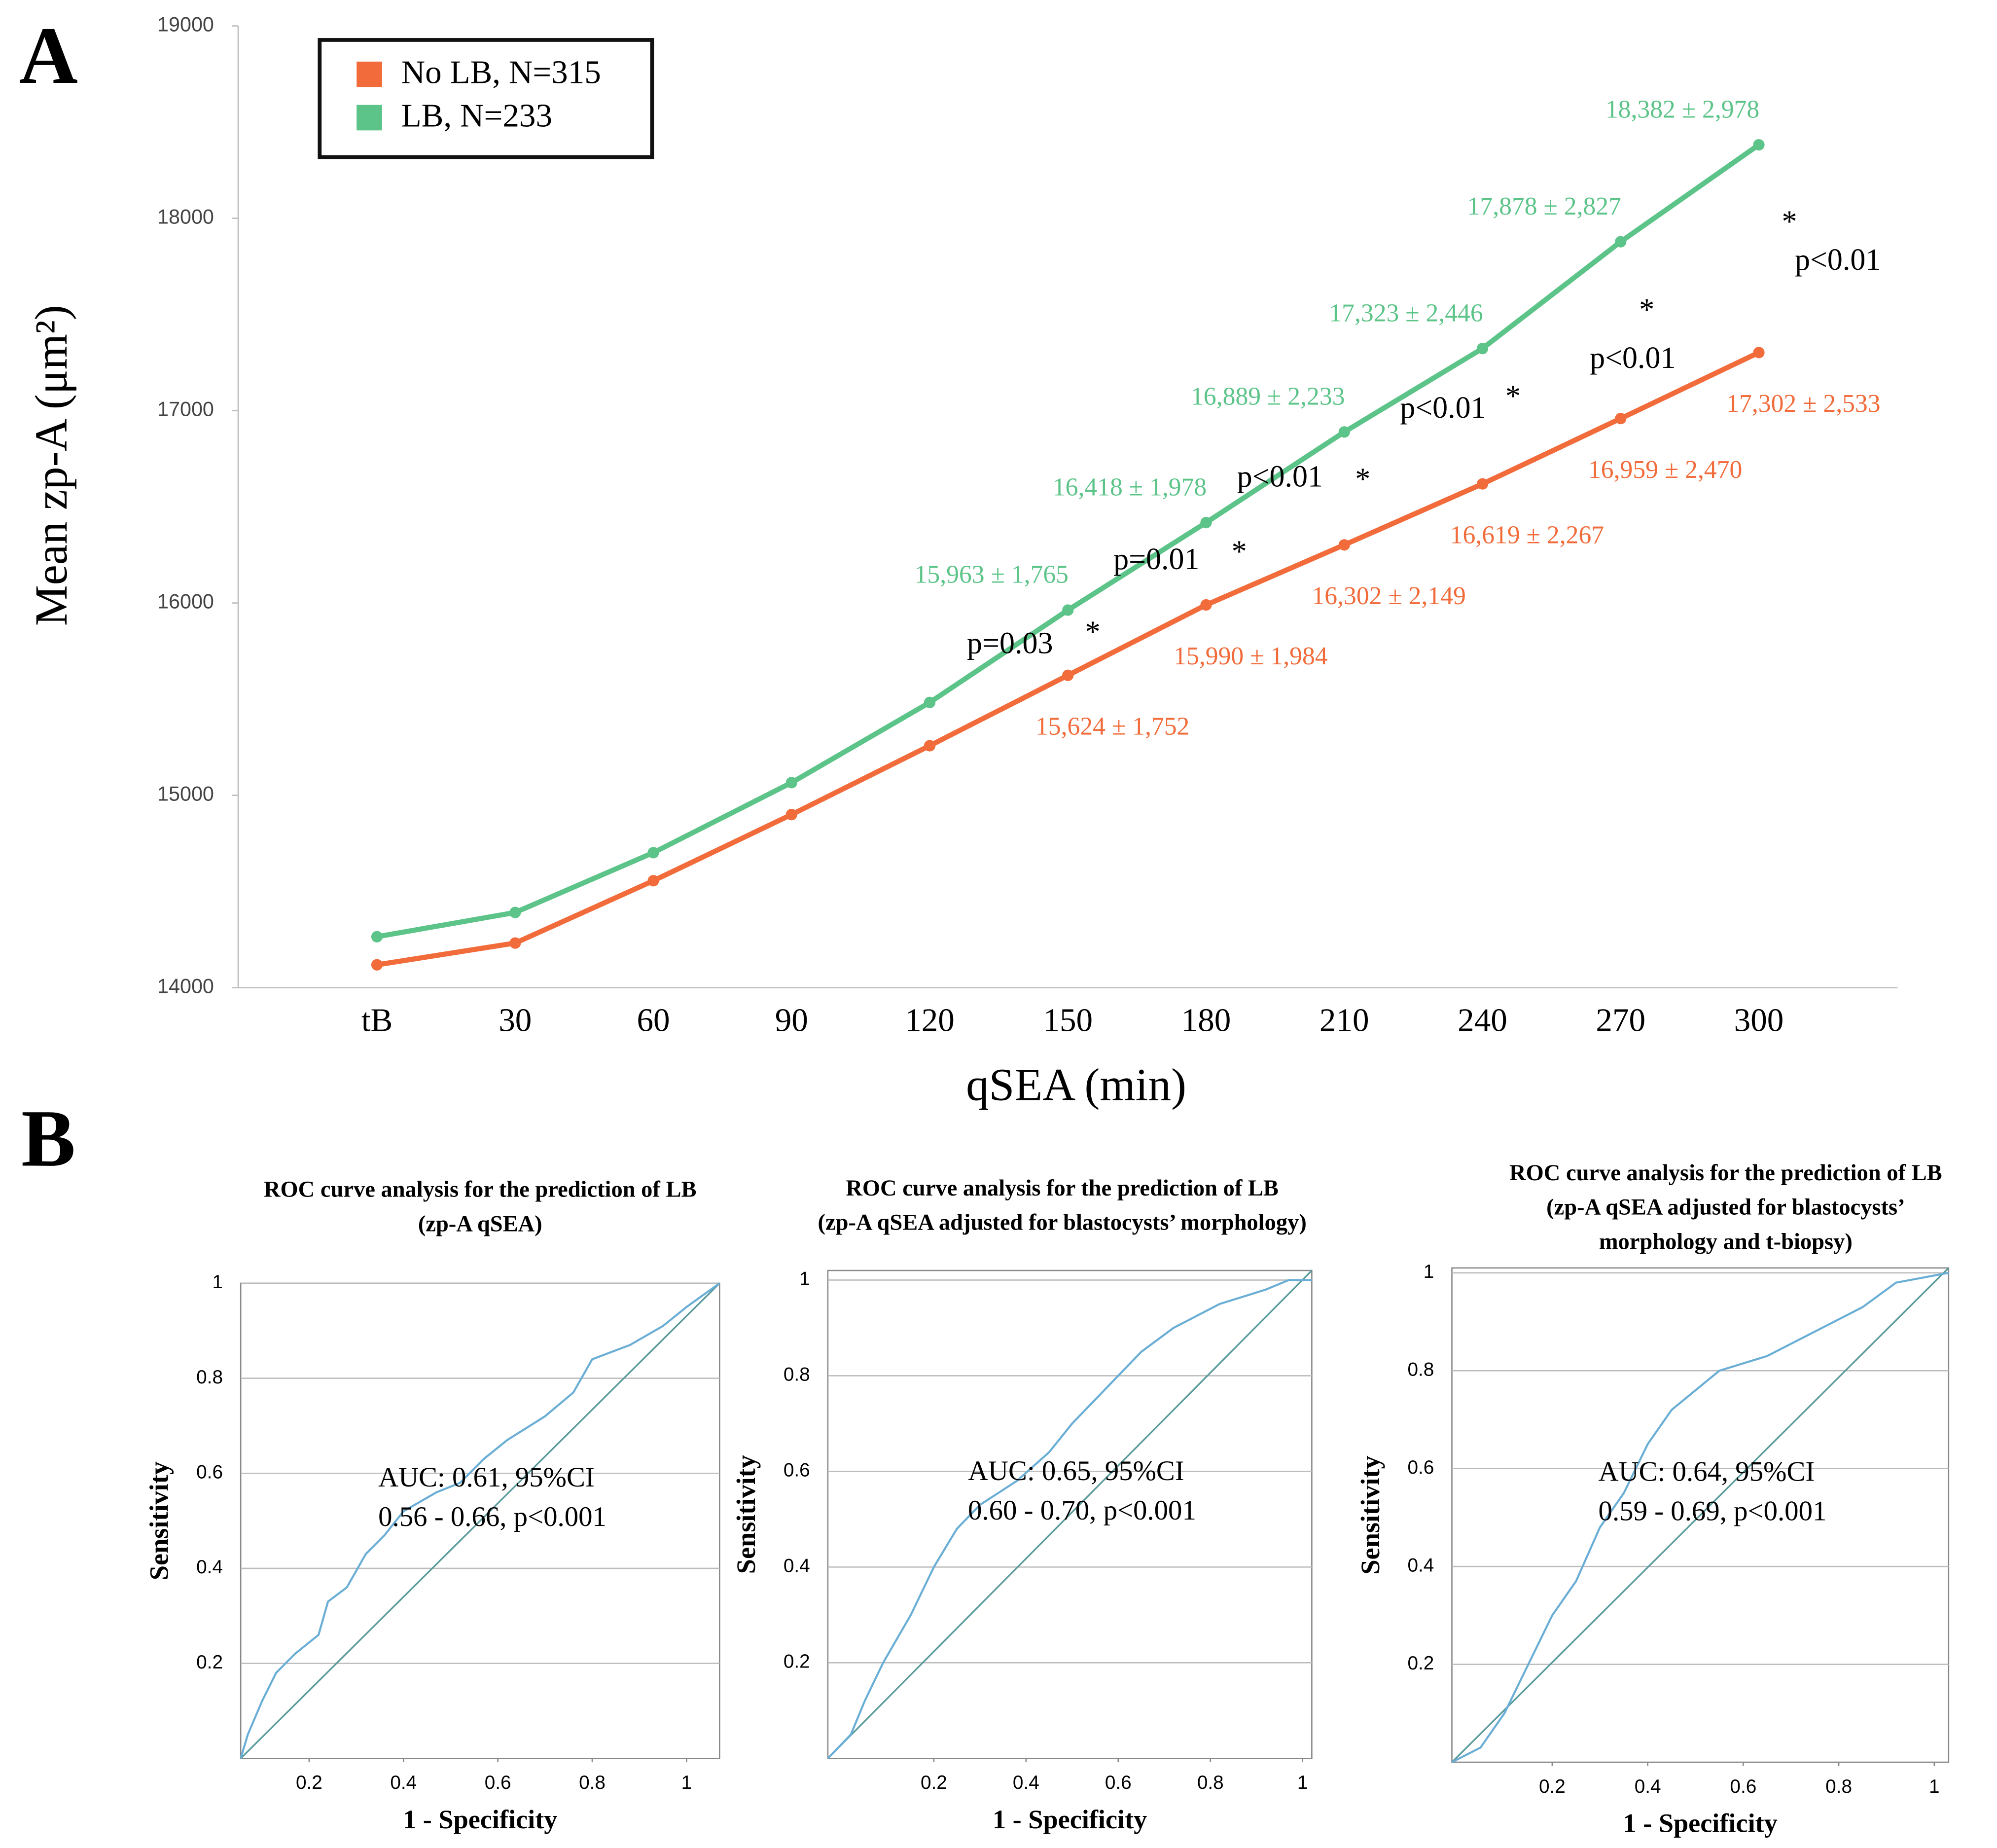 The width and height of the screenshot is (1997, 1848). I want to click on x-tick-label: 180, so click(1206, 1019).